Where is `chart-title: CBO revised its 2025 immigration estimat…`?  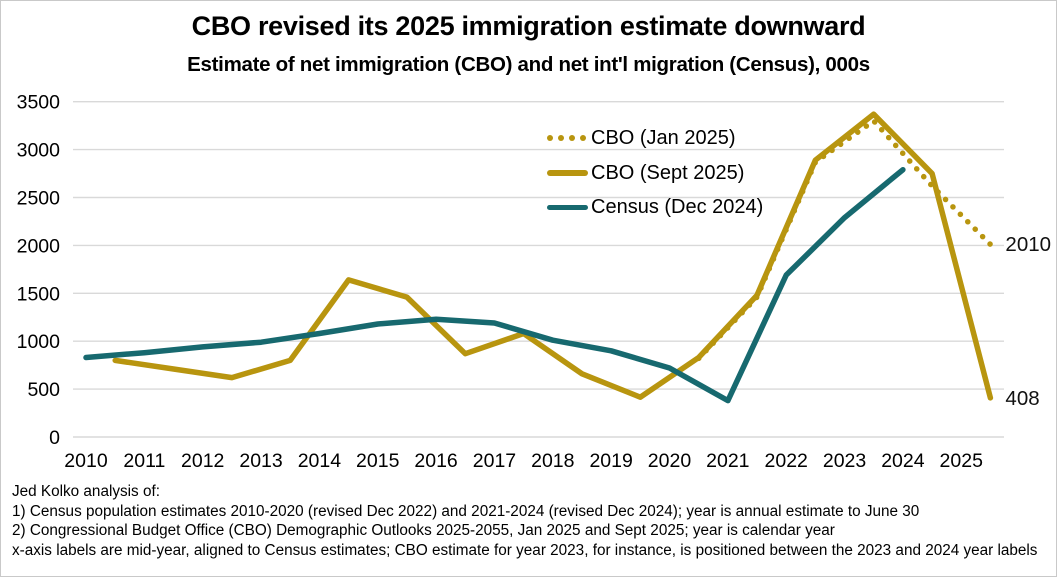 chart-title: CBO revised its 2025 immigration estimat… is located at coordinates (528, 26).